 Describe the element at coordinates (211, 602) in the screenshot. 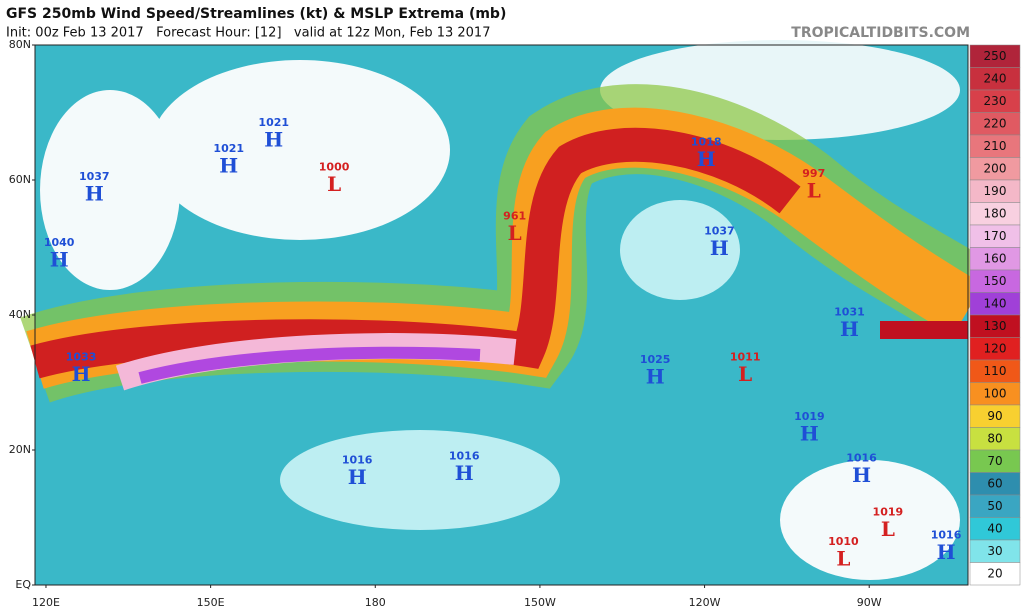

I see `lon-label: 150E` at that location.